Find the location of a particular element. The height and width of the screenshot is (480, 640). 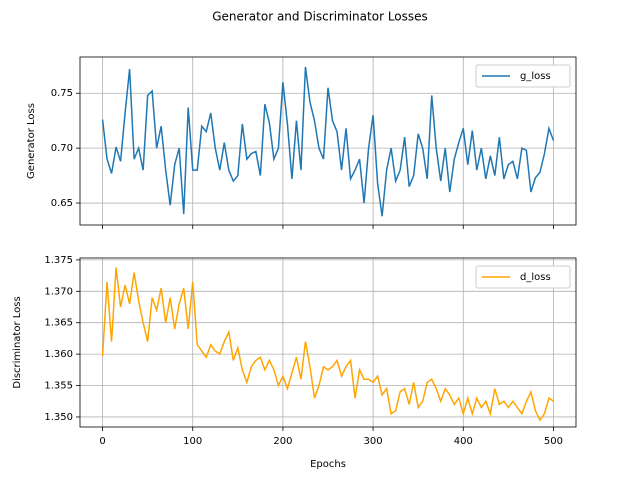

y-tick-label: 1.375 is located at coordinates (58, 260).